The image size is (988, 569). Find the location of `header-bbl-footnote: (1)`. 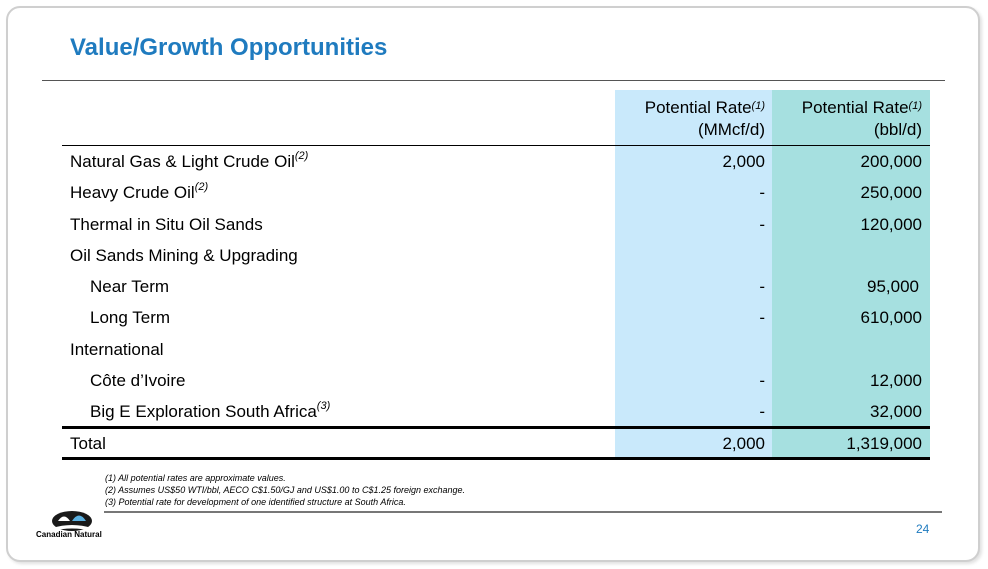

header-bbl-footnote: (1) is located at coordinates (915, 106).